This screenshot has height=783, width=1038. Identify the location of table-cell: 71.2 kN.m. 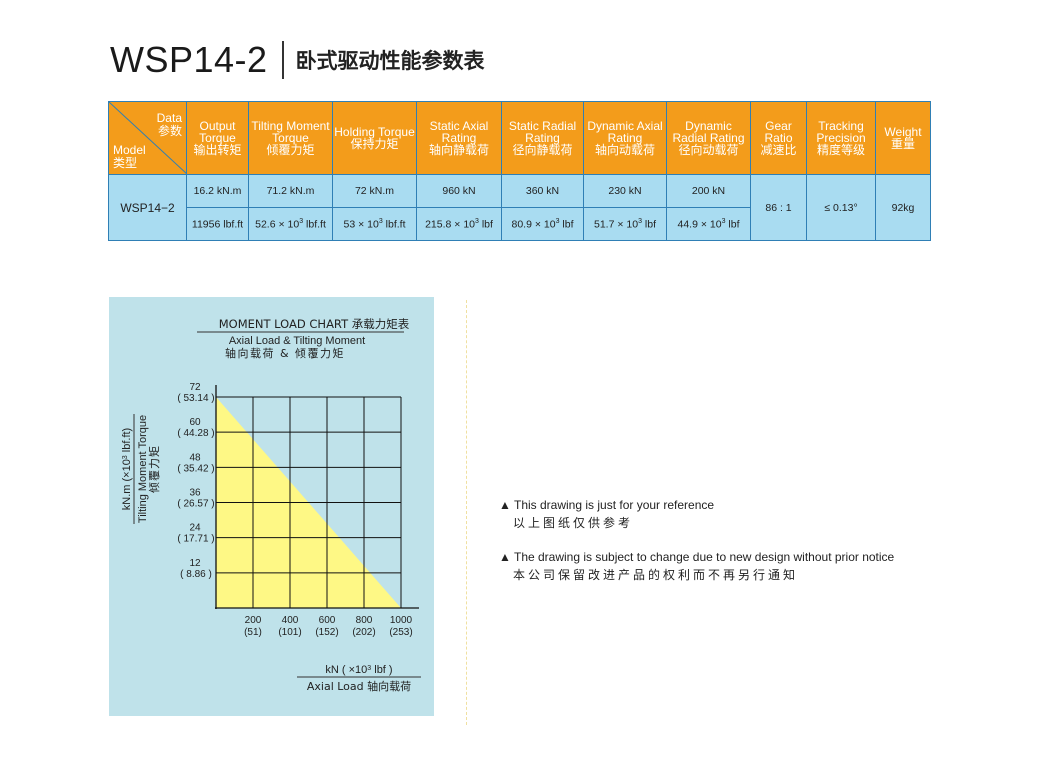
(290, 191).